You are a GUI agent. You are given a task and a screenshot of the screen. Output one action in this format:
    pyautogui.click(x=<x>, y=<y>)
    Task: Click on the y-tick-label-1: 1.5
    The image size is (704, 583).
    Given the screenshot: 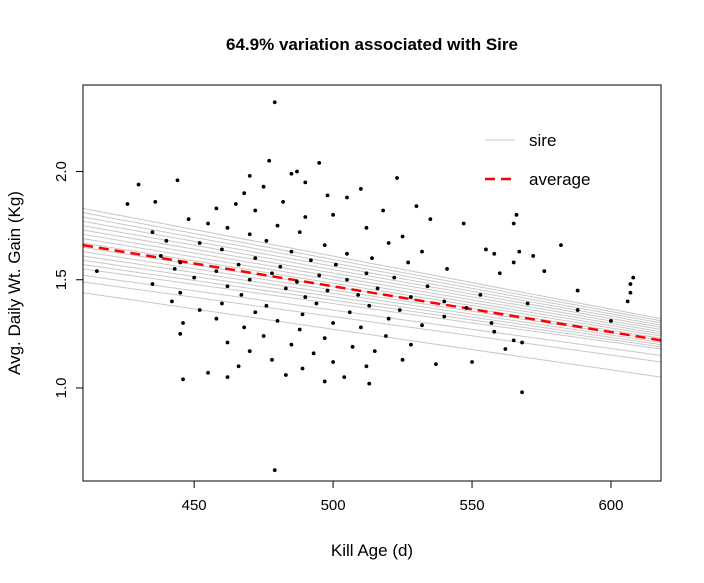 What is the action you would take?
    pyautogui.click(x=61, y=279)
    